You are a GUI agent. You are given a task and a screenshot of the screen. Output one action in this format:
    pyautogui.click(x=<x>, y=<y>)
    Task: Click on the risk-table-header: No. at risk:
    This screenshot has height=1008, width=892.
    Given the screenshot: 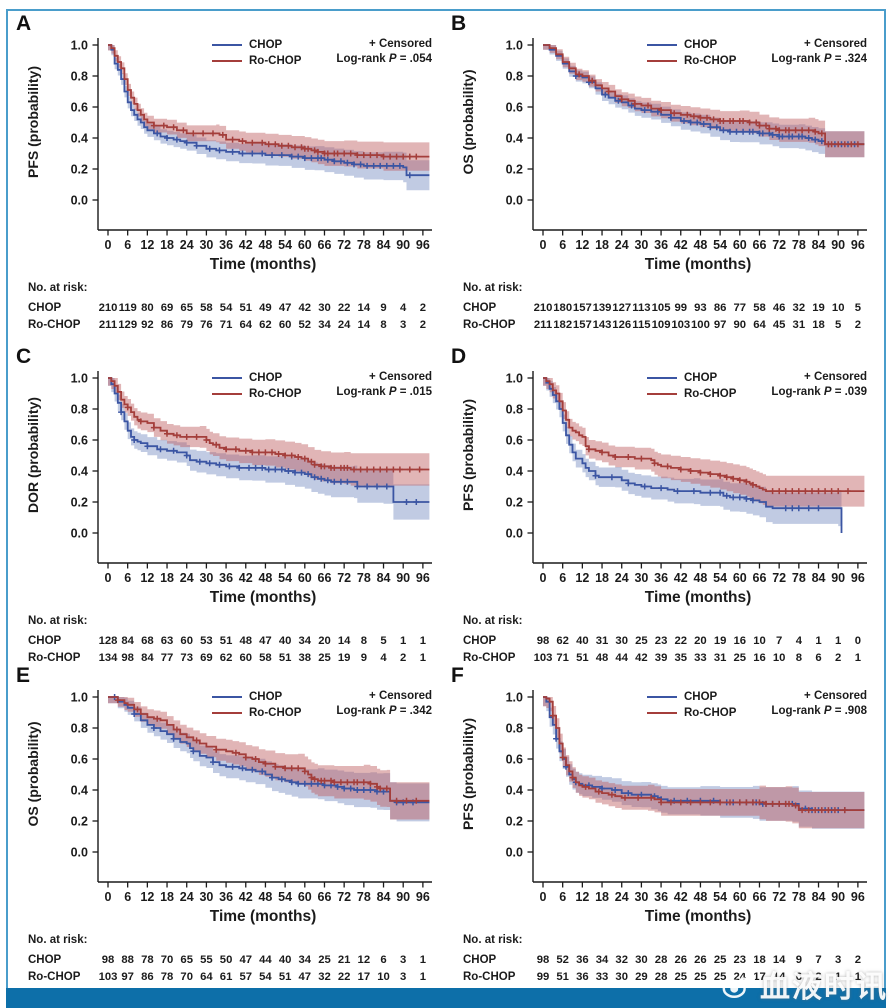 What is the action you would take?
    pyautogui.click(x=58, y=621)
    